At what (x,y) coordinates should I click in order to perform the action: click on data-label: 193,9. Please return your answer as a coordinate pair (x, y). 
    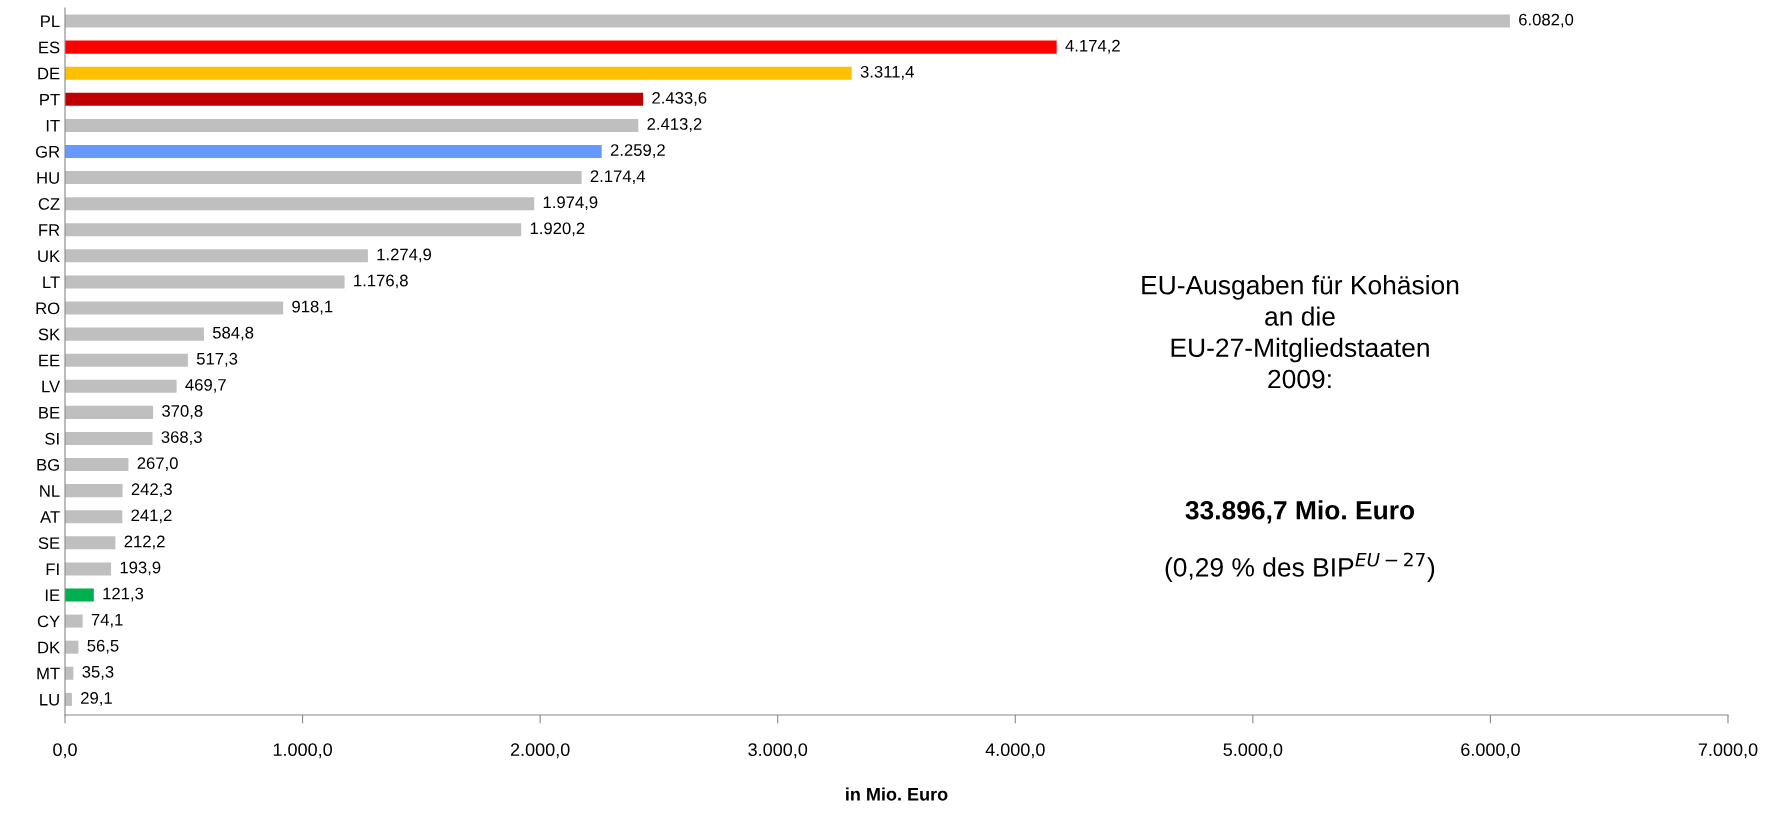
    Looking at the image, I should click on (140, 568).